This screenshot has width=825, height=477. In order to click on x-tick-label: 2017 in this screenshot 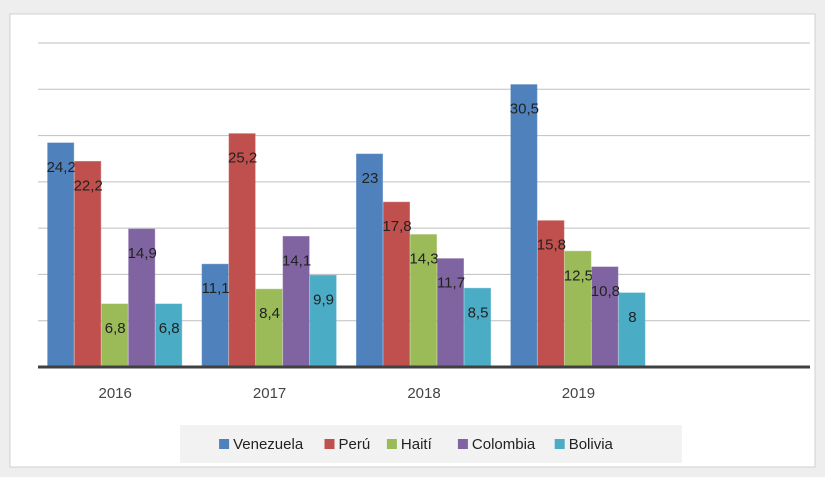, I will do `click(269, 393)`.